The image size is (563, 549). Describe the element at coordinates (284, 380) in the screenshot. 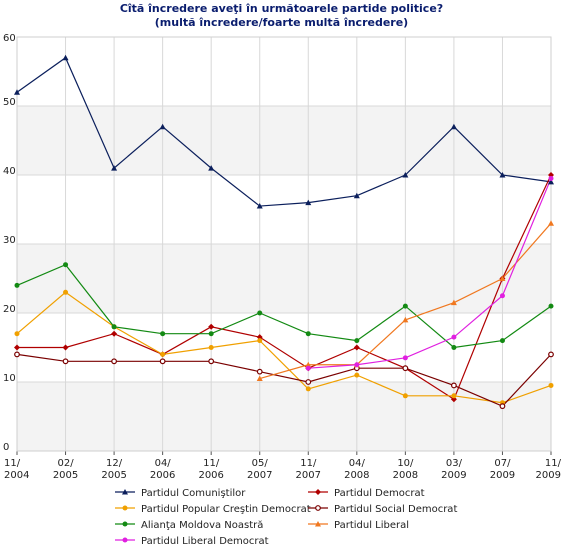

I see `series-line-partidul-social-democrat` at that location.